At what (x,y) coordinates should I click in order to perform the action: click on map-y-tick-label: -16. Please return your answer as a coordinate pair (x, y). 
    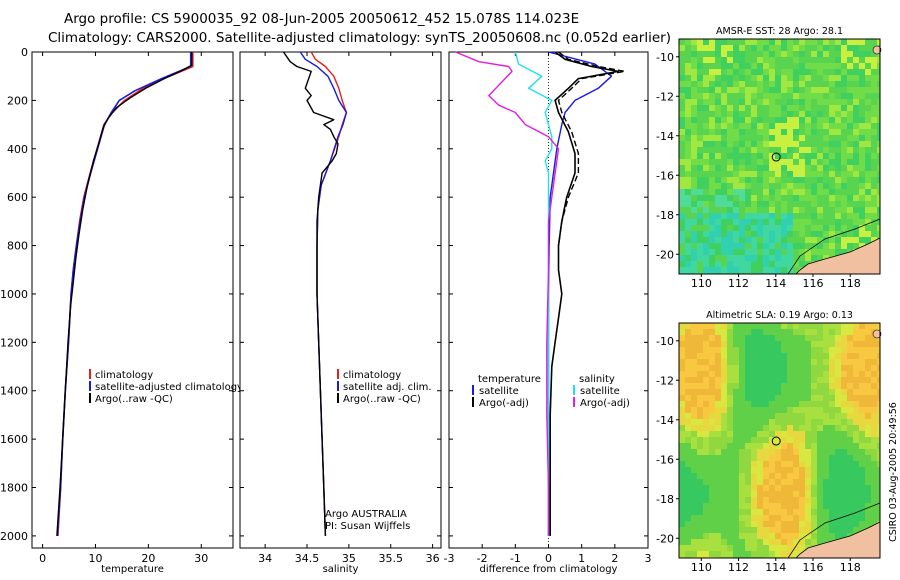
    Looking at the image, I should click on (665, 459).